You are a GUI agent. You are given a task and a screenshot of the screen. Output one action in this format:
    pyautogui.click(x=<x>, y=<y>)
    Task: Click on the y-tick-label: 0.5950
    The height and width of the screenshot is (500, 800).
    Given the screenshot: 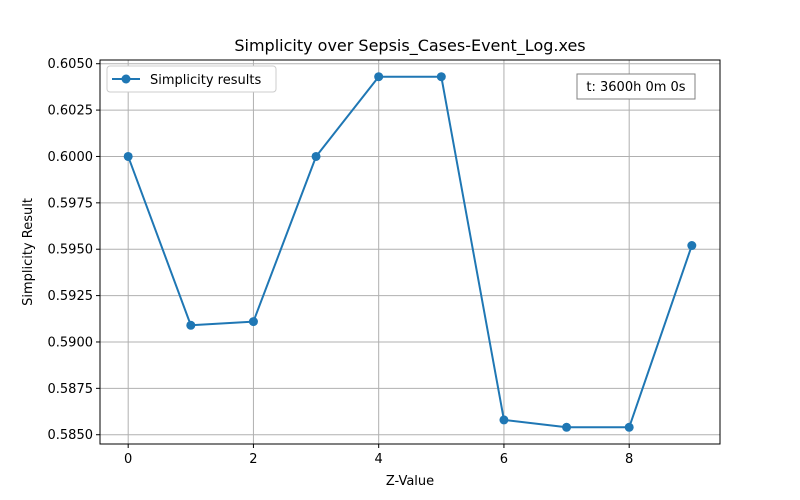 What is the action you would take?
    pyautogui.click(x=71, y=250)
    